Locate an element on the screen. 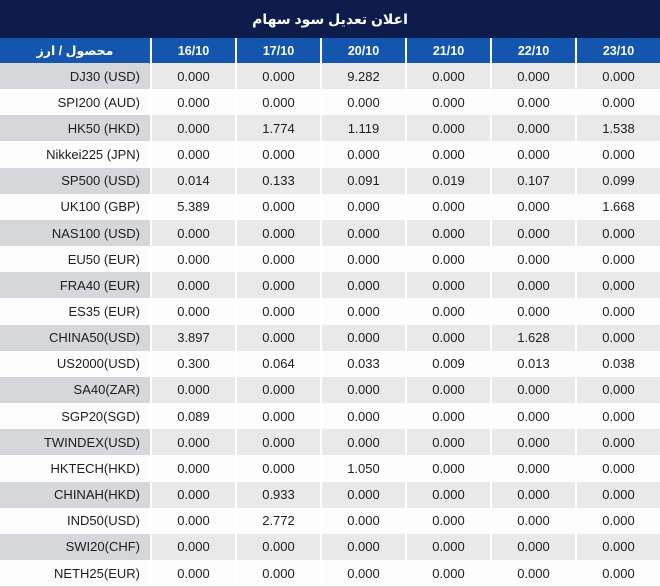 The height and width of the screenshot is (587, 660). date-header-cell: 23/10 is located at coordinates (617, 50).